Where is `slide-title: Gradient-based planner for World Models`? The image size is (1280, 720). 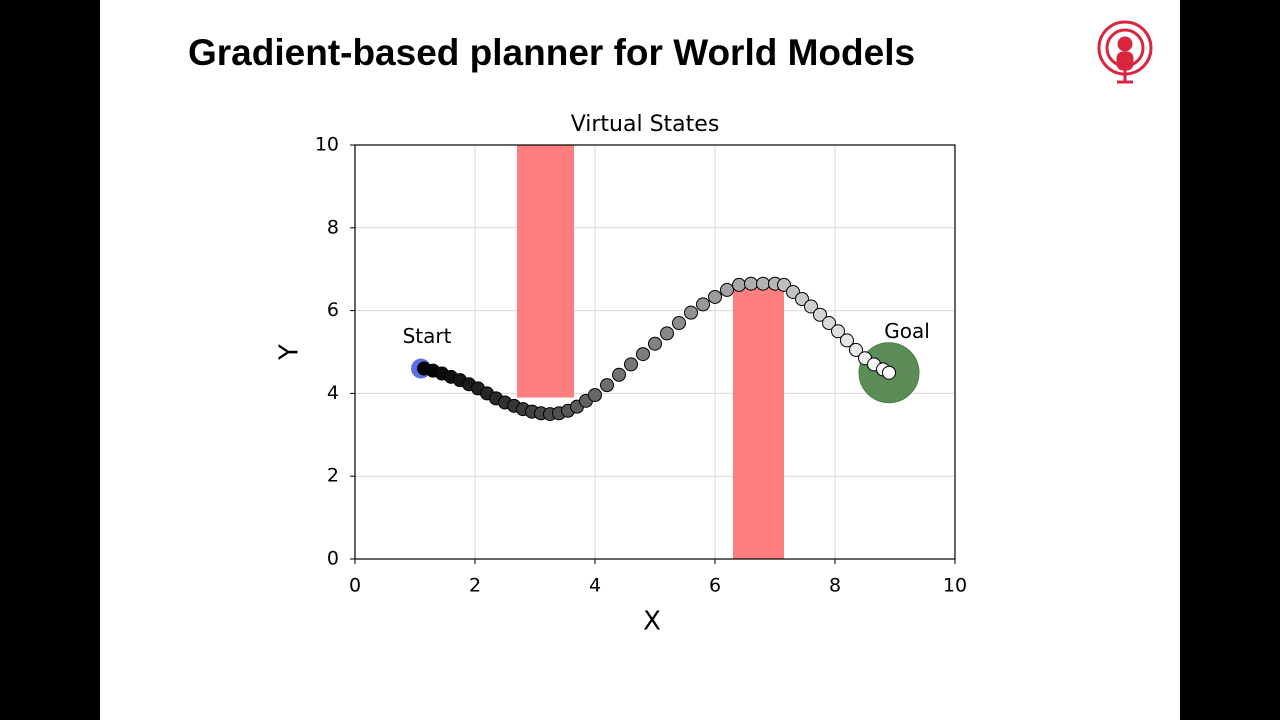 slide-title: Gradient-based planner for World Models is located at coordinates (551, 52).